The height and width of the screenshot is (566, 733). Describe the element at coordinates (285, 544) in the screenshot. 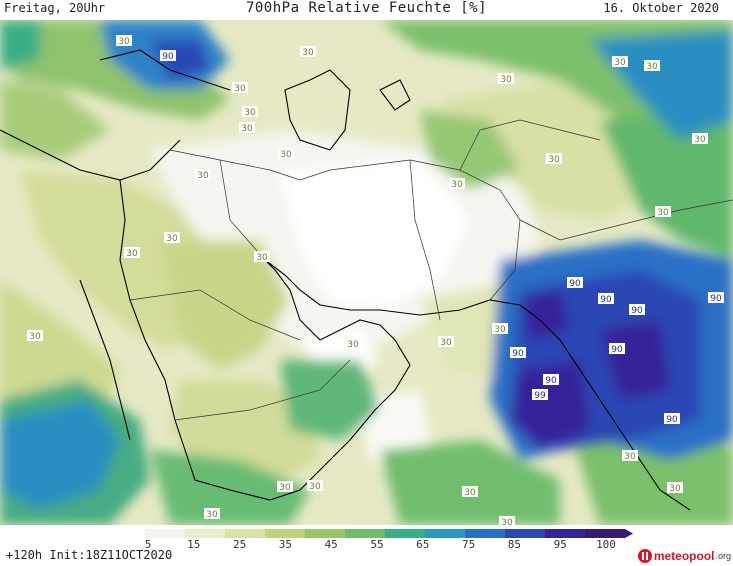

I see `color-scale-tick-label: 35` at that location.